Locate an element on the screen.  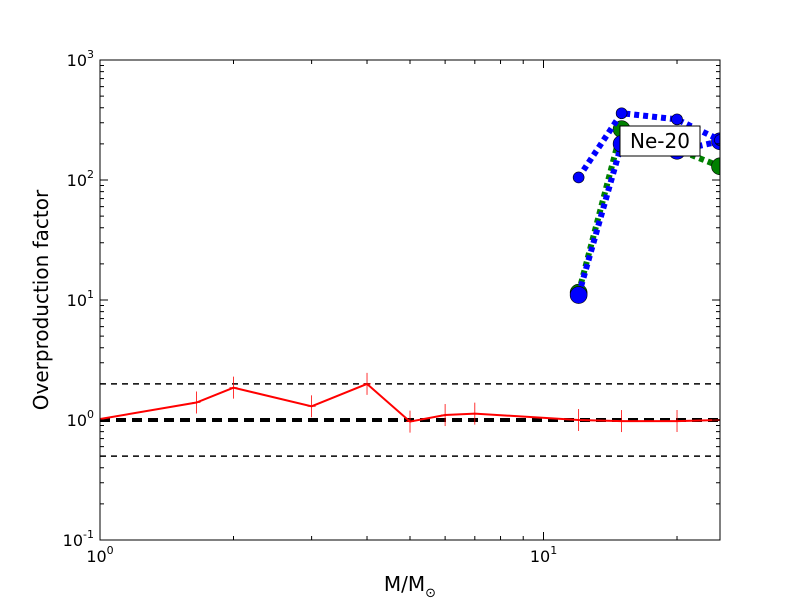
series-2-line is located at coordinates (647, 217).